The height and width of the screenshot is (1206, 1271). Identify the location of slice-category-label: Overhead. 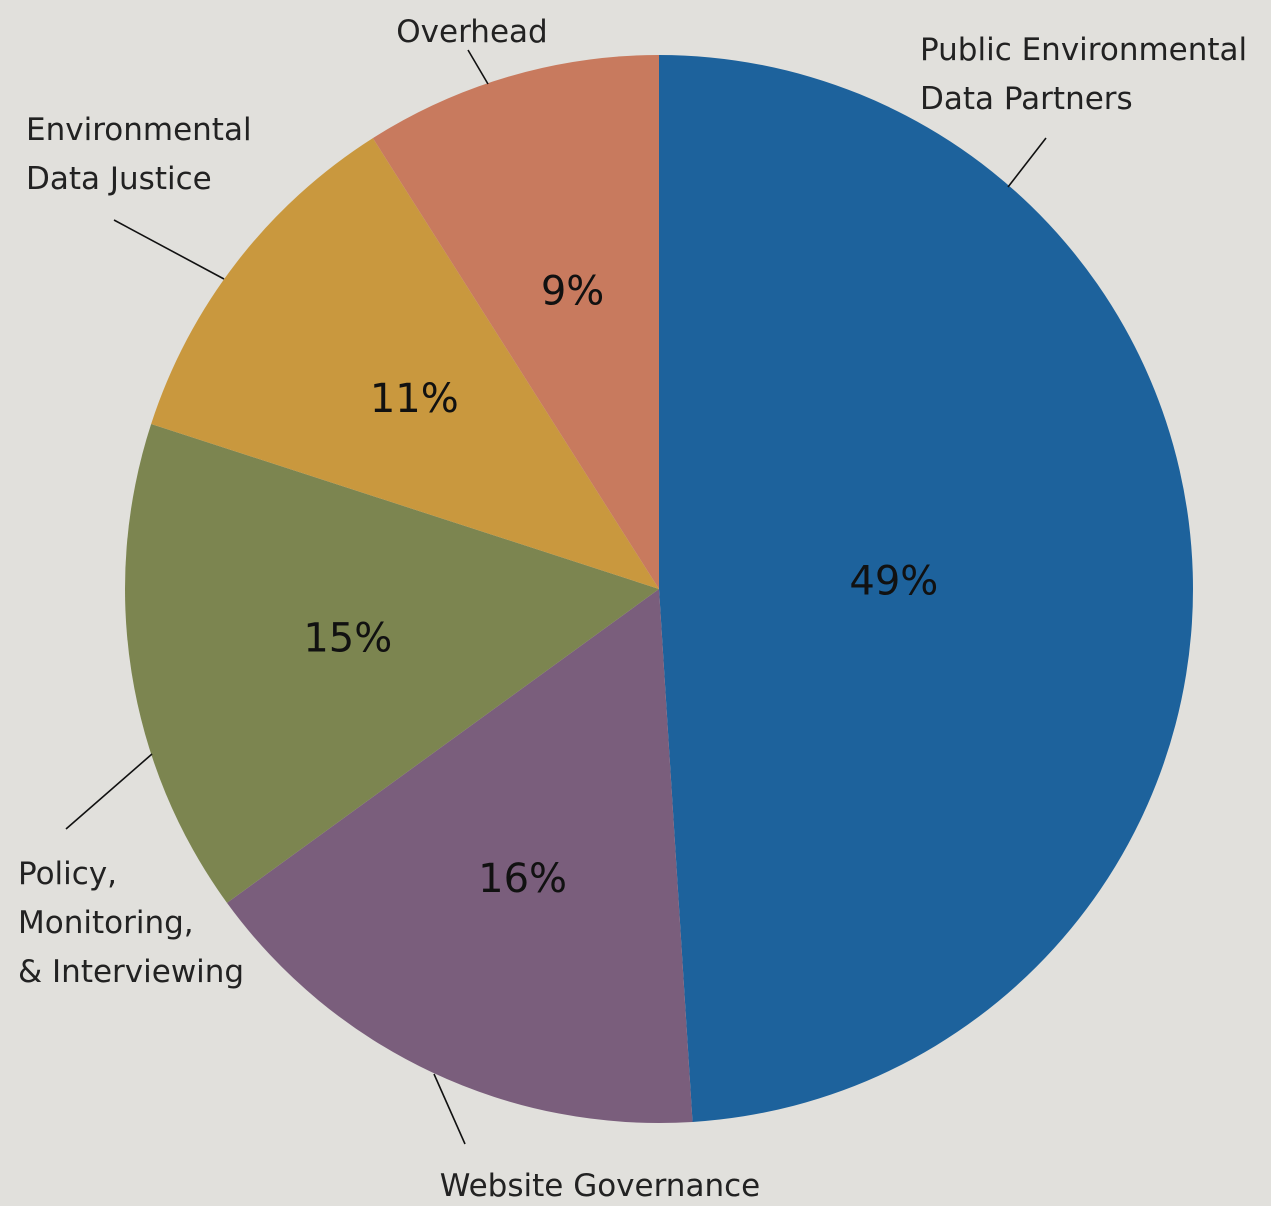
(471, 32).